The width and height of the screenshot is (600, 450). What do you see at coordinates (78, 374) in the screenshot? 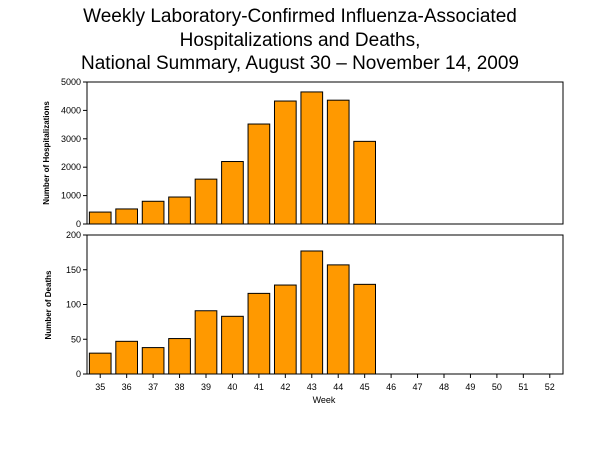
I see `deaths-y-tick-label-0: 0` at bounding box center [78, 374].